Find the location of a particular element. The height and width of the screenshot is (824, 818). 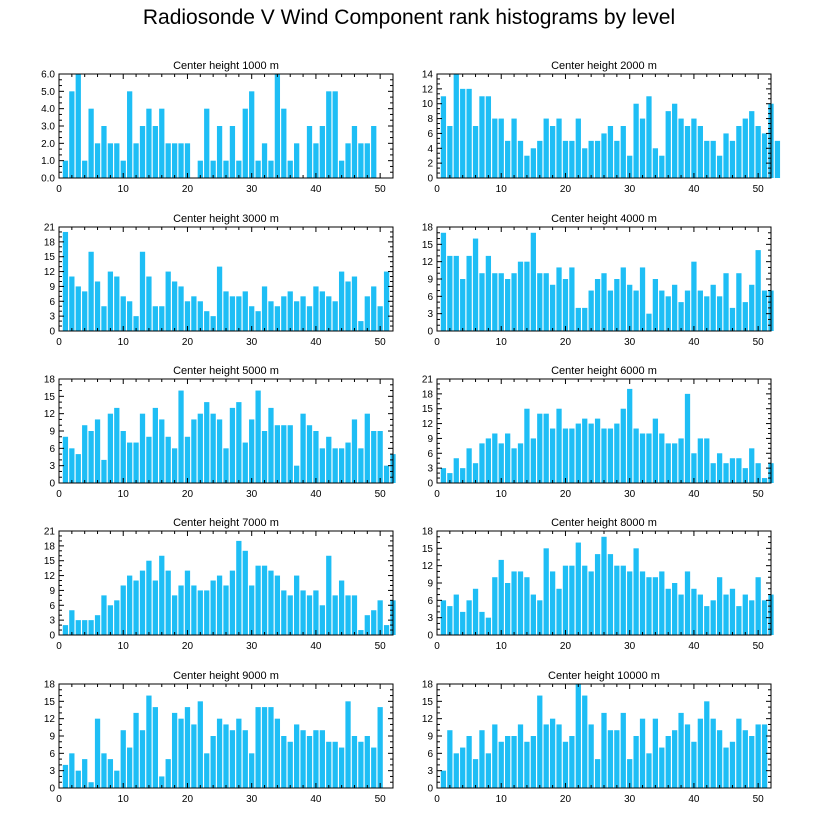

x-tick-label: 50 is located at coordinates (759, 342).